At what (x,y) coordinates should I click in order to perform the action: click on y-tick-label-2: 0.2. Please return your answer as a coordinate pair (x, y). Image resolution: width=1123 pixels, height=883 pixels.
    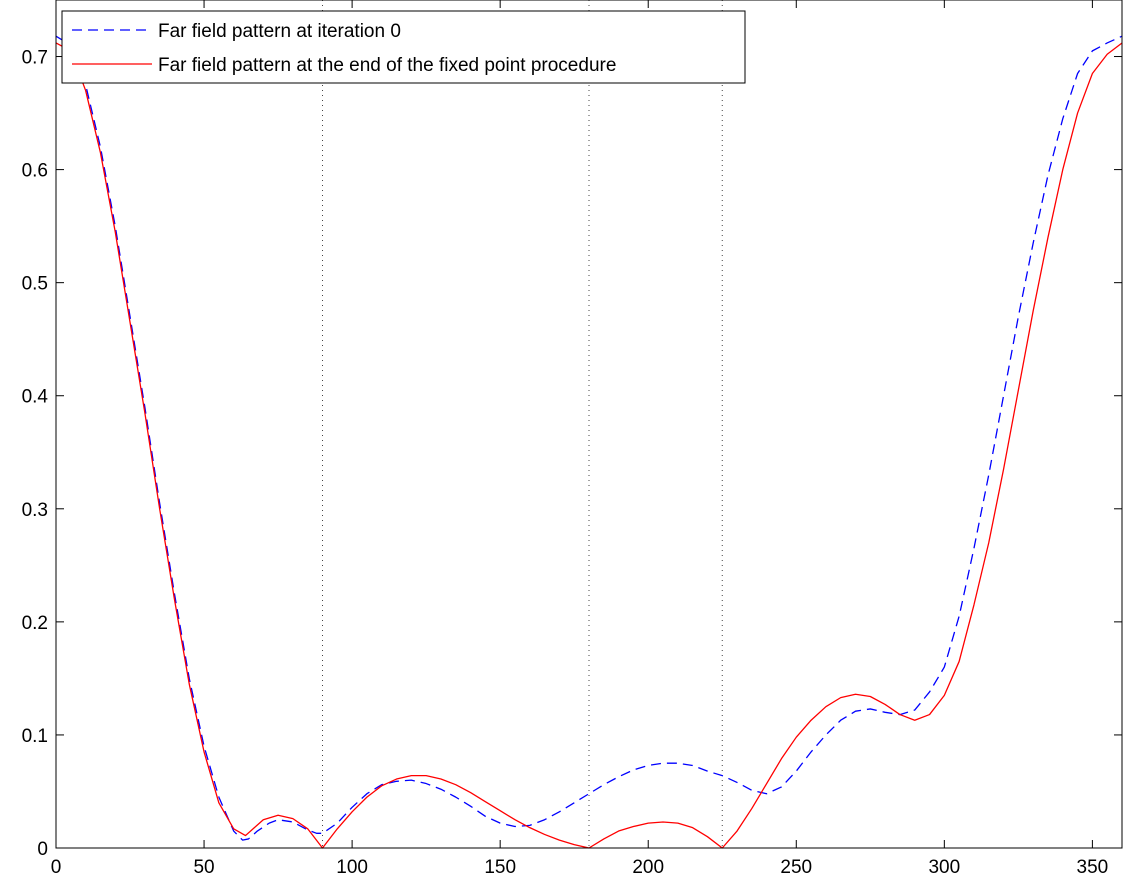
    Looking at the image, I should click on (35, 623).